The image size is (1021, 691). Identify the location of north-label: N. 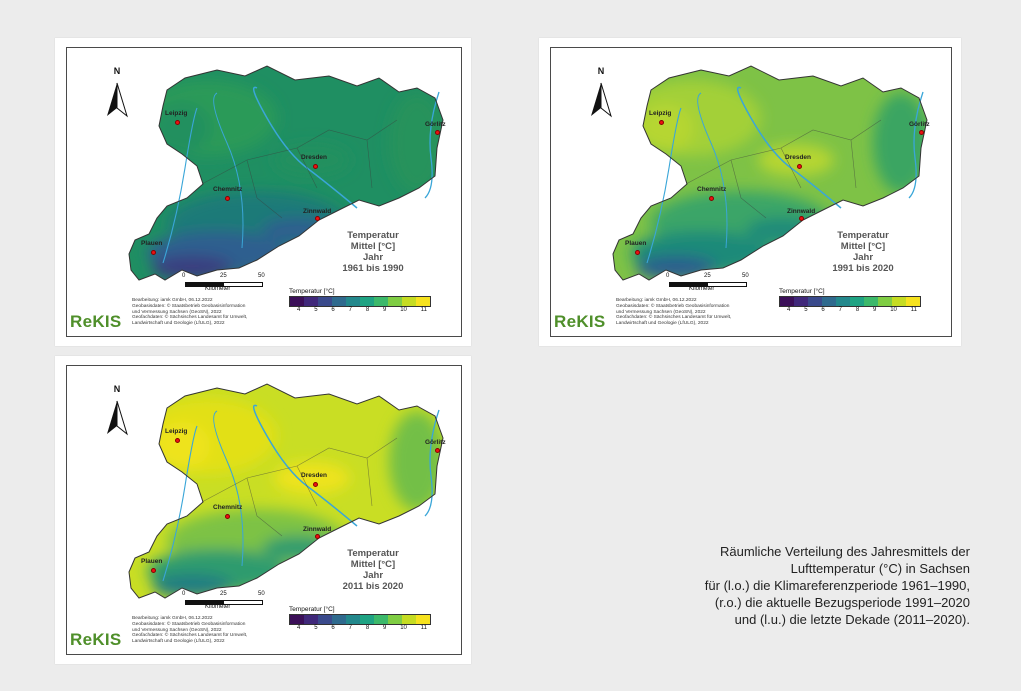
(117, 71).